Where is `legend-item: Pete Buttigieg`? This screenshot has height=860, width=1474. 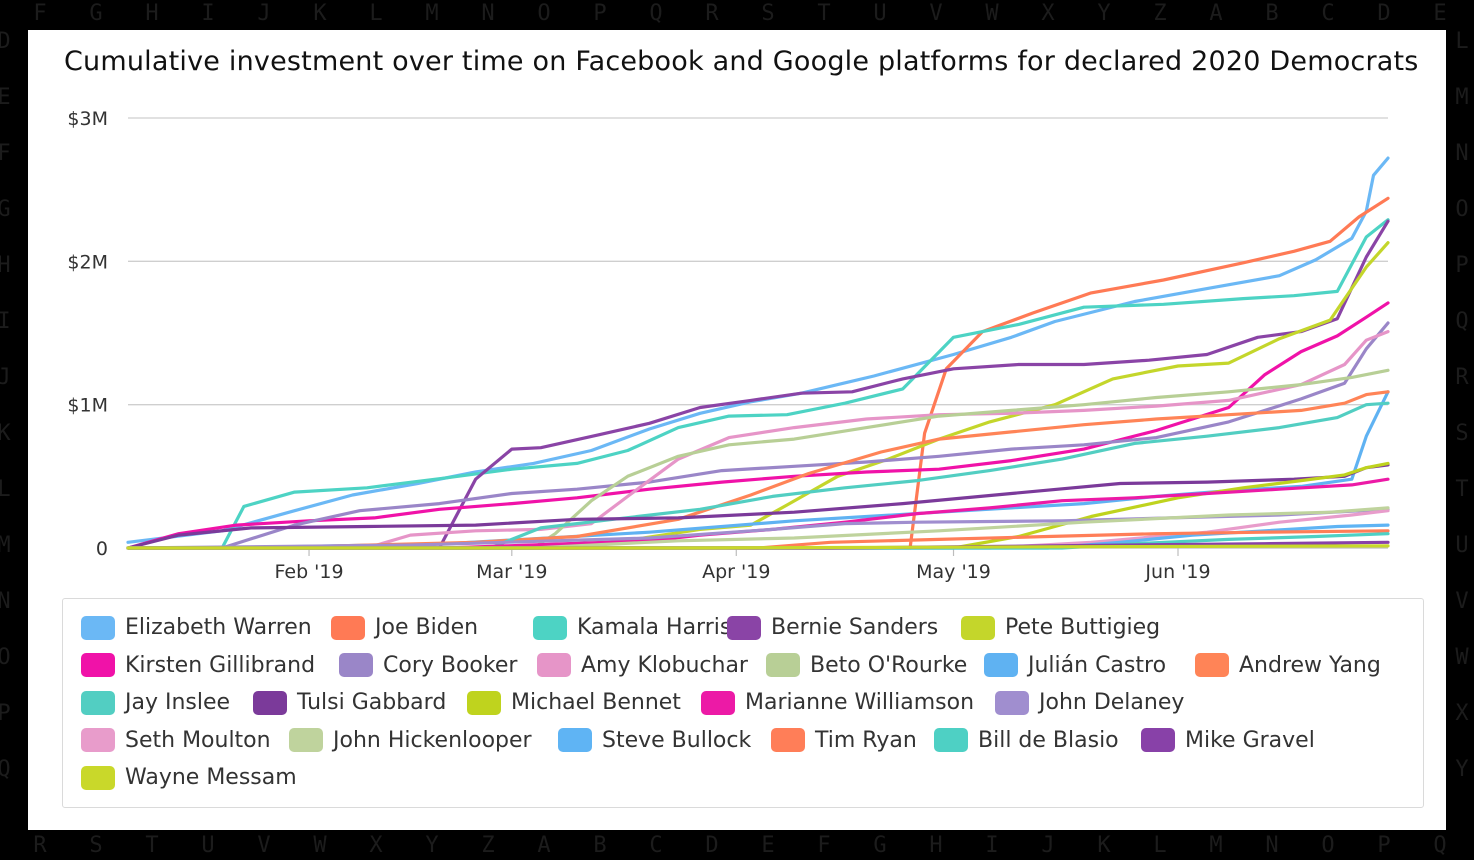
legend-item: Pete Buttigieg is located at coordinates (1060, 627).